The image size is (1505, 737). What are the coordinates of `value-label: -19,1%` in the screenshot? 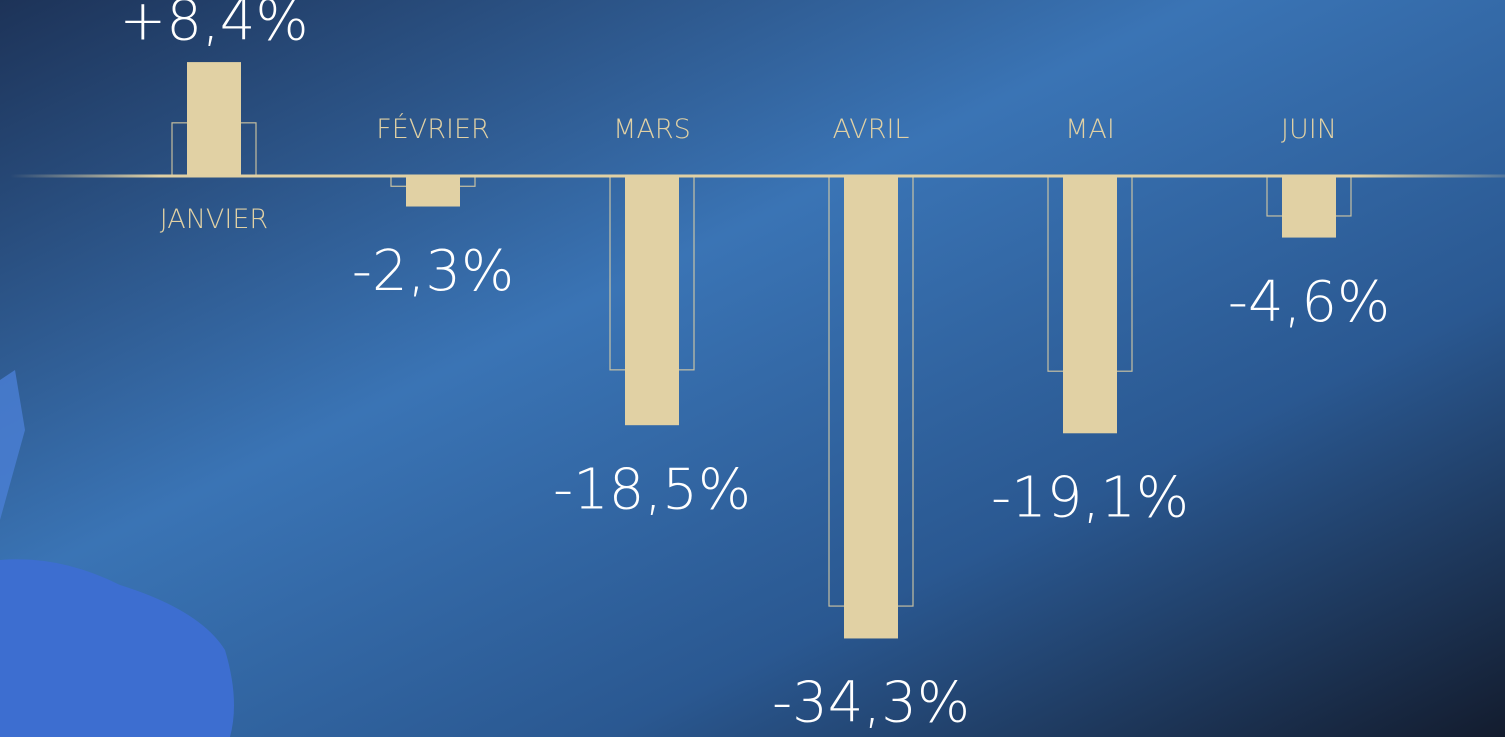 It's located at (1090, 498).